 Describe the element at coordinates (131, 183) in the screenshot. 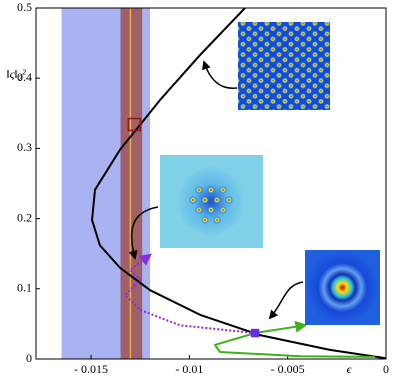

I see `band` at that location.